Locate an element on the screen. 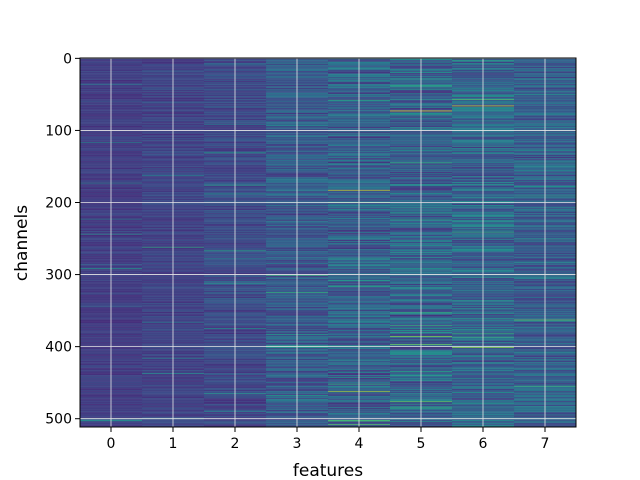  x-tick-label: 2 is located at coordinates (235, 444).